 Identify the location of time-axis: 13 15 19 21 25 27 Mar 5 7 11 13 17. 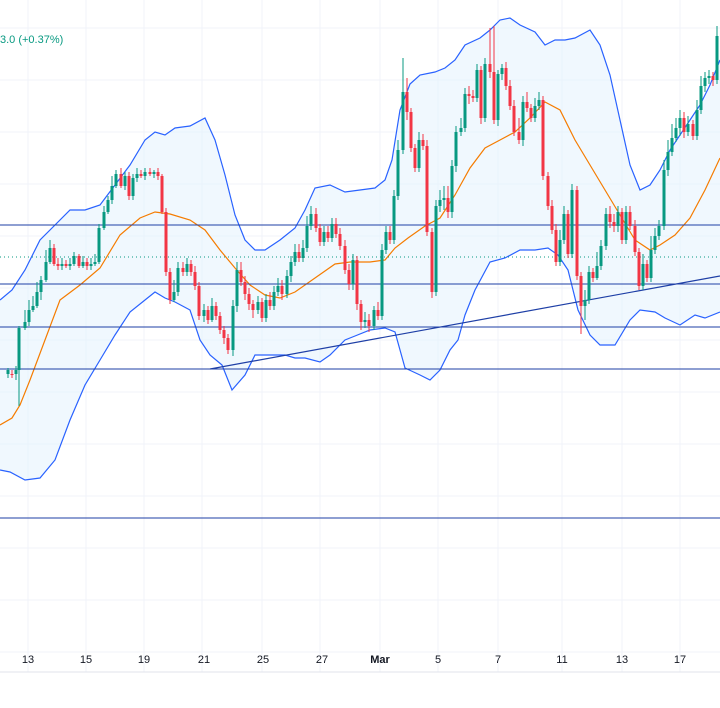
(354, 660).